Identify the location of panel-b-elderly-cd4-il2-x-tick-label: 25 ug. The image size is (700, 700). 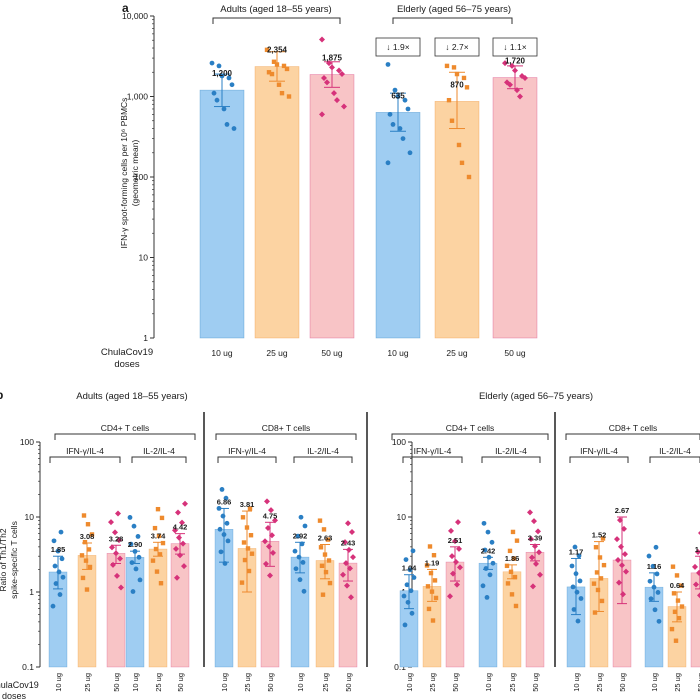
(512, 682).